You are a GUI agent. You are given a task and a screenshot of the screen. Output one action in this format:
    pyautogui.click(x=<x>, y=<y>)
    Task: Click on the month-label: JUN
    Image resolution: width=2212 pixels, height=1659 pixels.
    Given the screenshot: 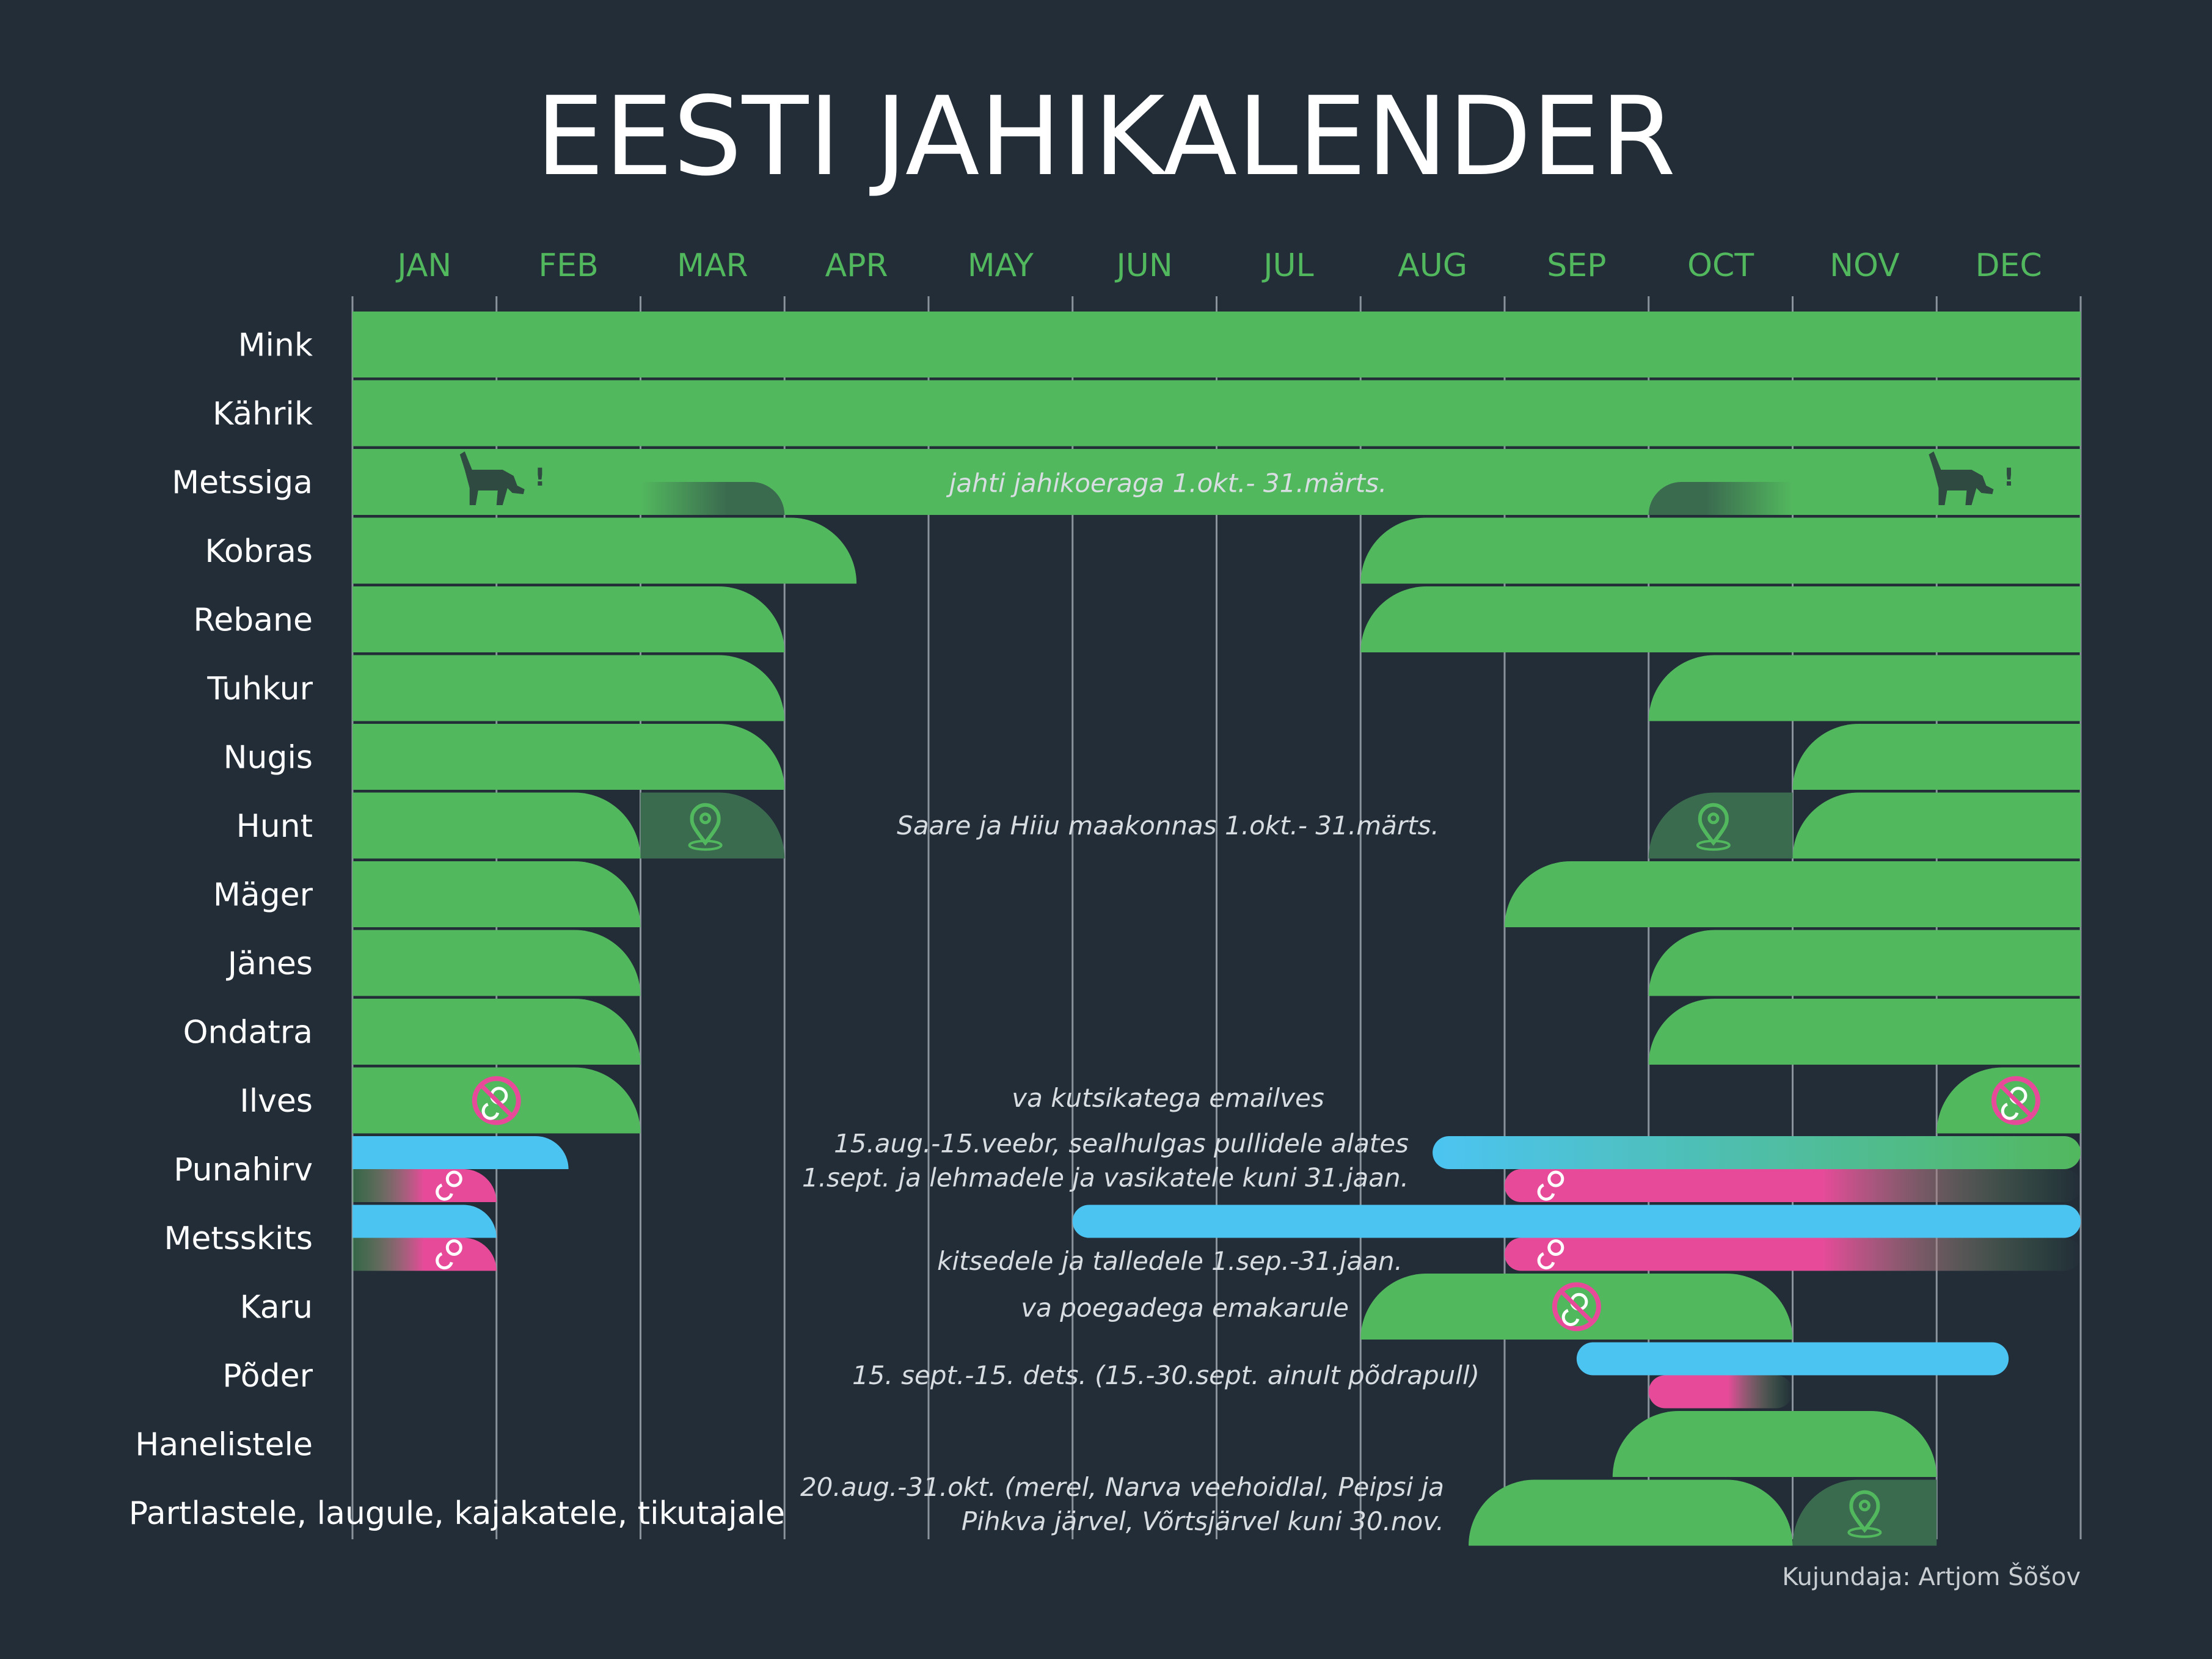 What is the action you would take?
    pyautogui.click(x=1143, y=265)
    